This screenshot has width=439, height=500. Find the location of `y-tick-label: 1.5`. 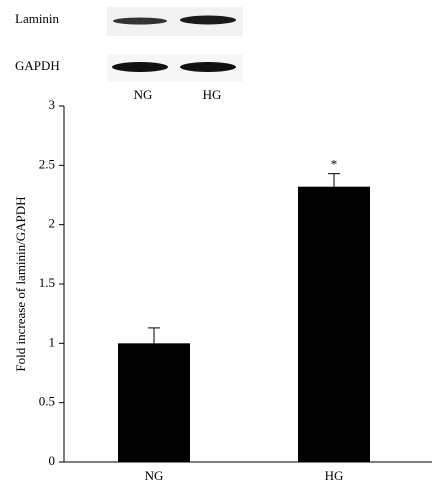

y-tick-label: 1.5 is located at coordinates (47, 282).